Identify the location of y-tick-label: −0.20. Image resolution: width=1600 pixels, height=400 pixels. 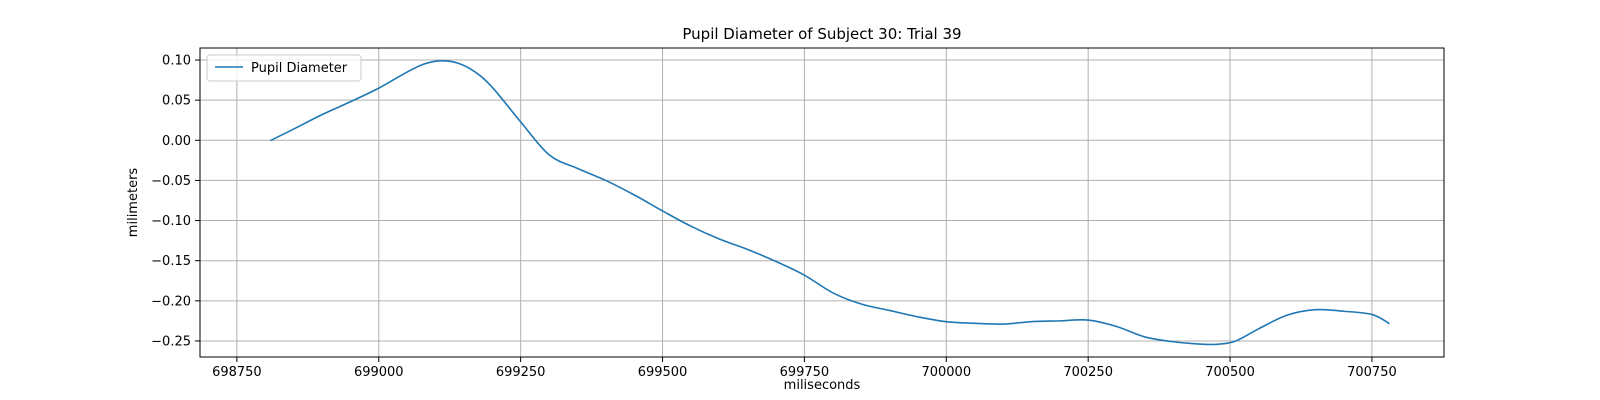
(171, 301).